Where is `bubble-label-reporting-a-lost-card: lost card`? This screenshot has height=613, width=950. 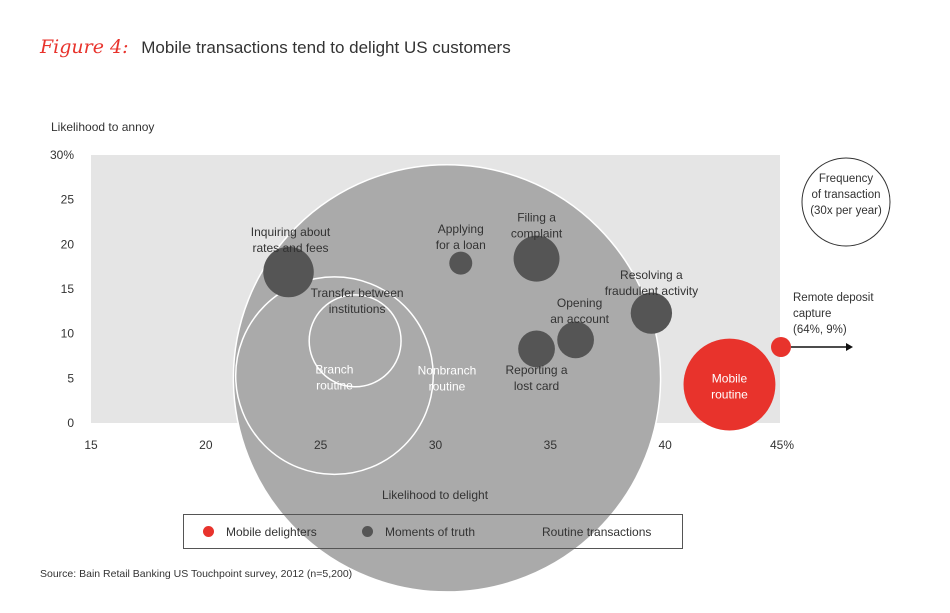 bubble-label-reporting-a-lost-card: lost card is located at coordinates (536, 386).